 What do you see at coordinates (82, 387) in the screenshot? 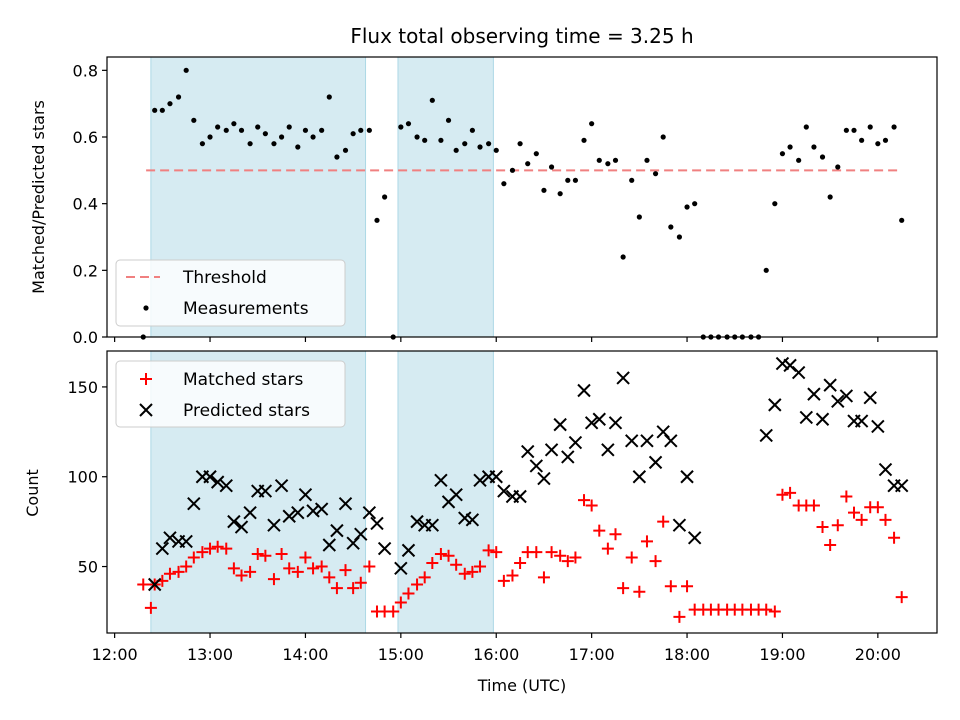
I see `bottom-y-tick-label: 150` at bounding box center [82, 387].